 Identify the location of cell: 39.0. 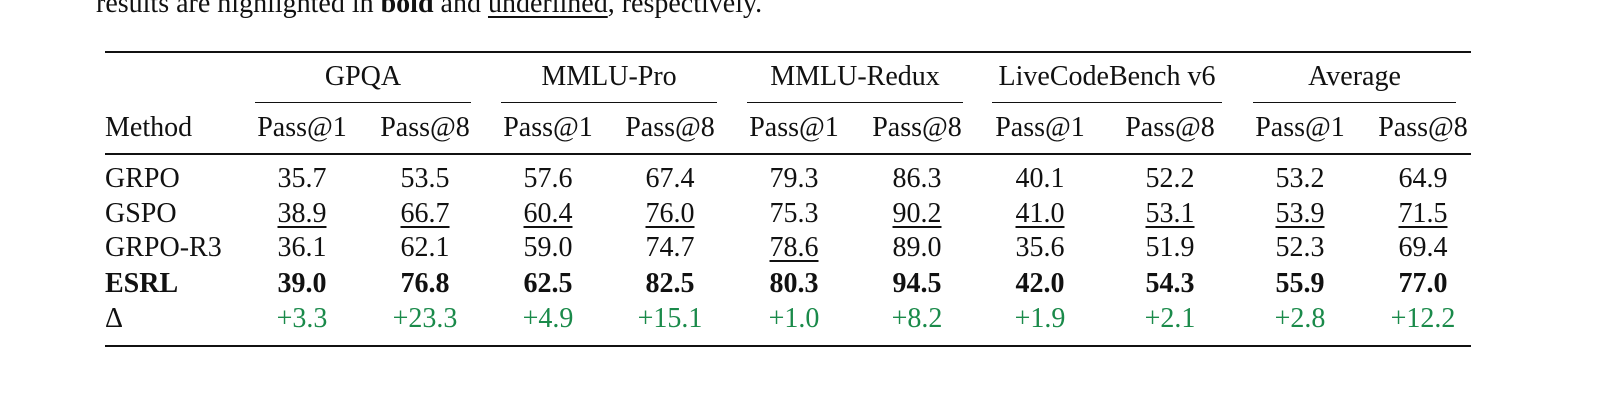
(302, 283).